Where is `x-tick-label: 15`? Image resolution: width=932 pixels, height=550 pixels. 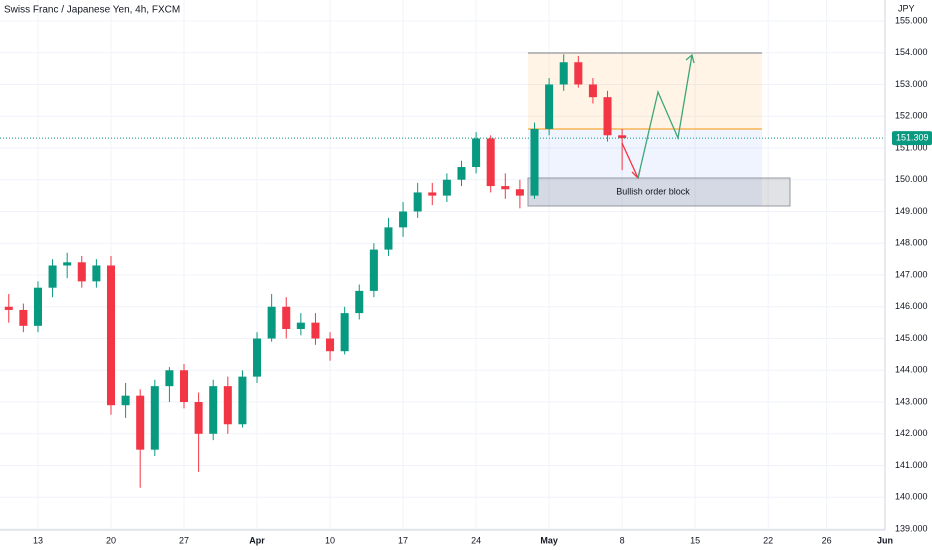 x-tick-label: 15 is located at coordinates (695, 540).